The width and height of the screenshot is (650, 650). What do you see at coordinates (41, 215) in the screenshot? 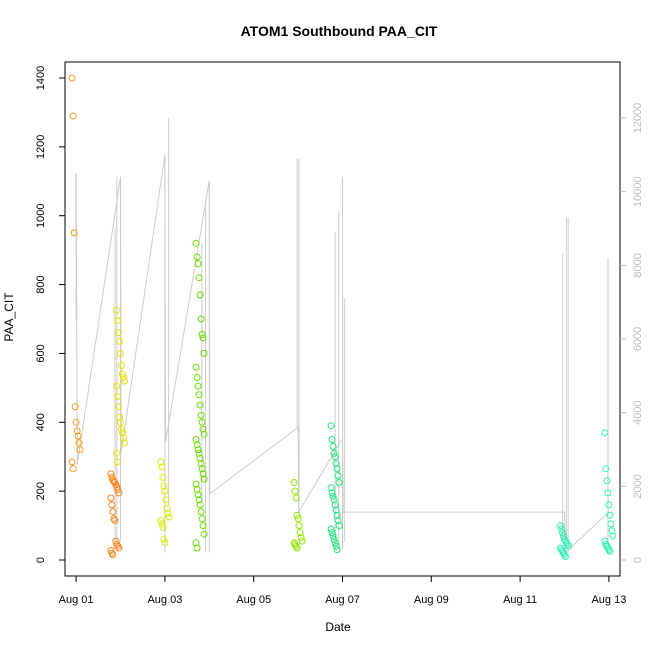
I see `left-tick-label: 1000` at bounding box center [41, 215].